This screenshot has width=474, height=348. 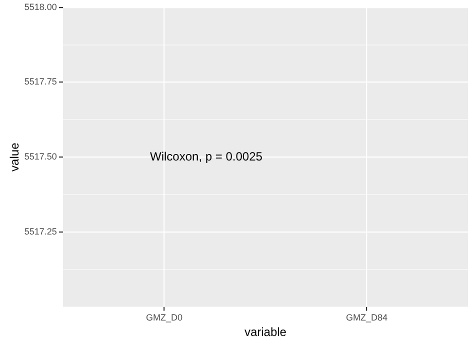 I want to click on y-axis-title: value, so click(x=15, y=157).